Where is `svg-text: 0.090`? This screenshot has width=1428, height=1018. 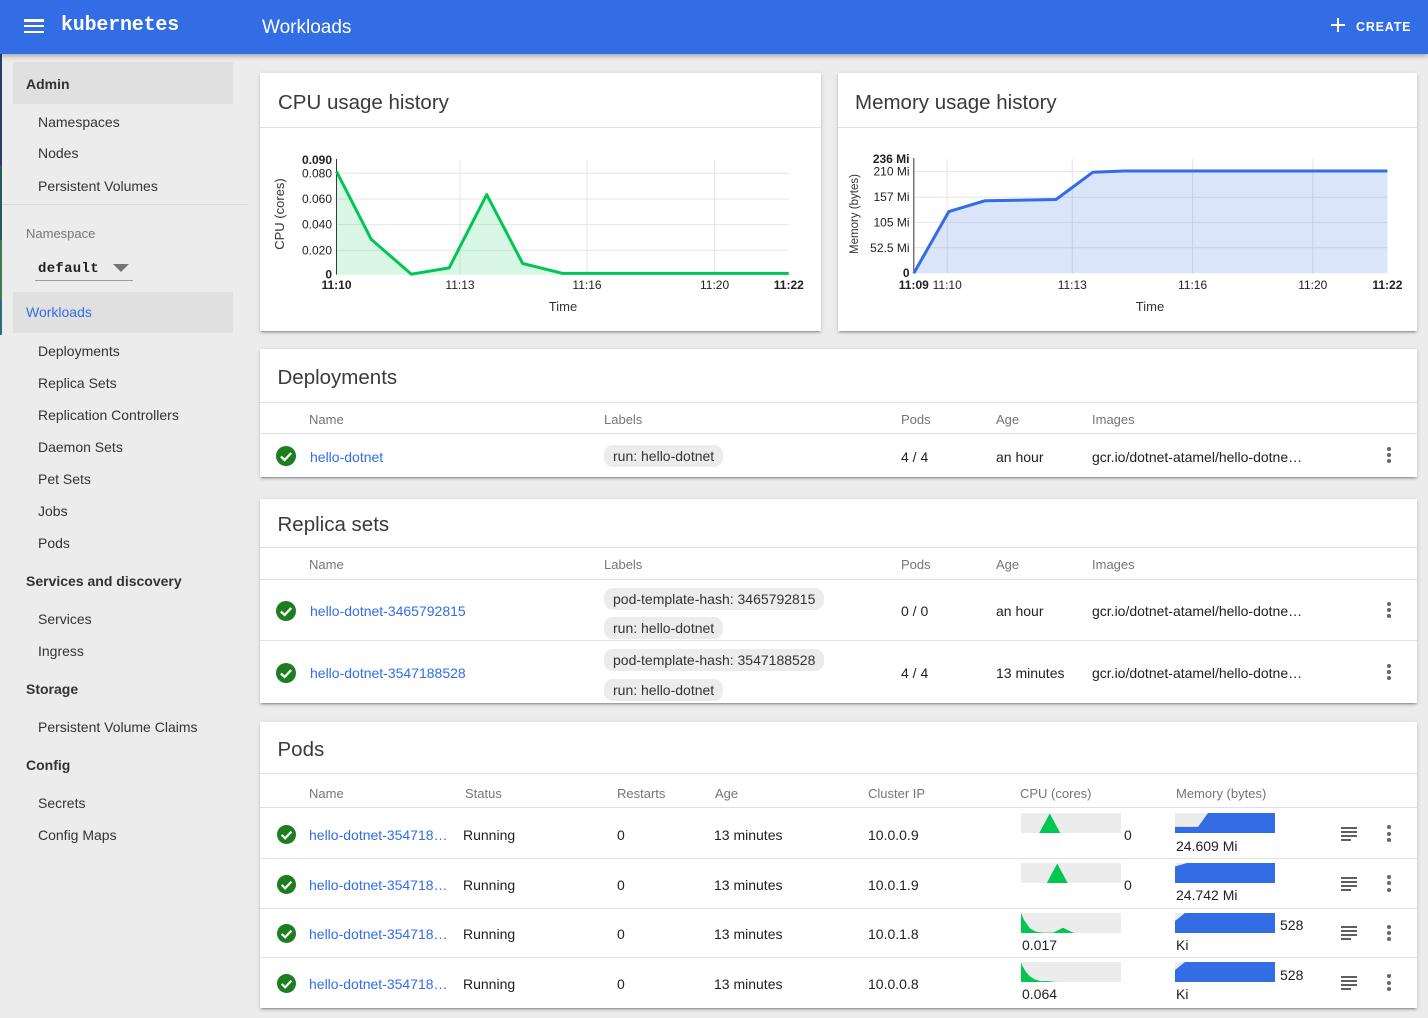 svg-text: 0.090 is located at coordinates (317, 160).